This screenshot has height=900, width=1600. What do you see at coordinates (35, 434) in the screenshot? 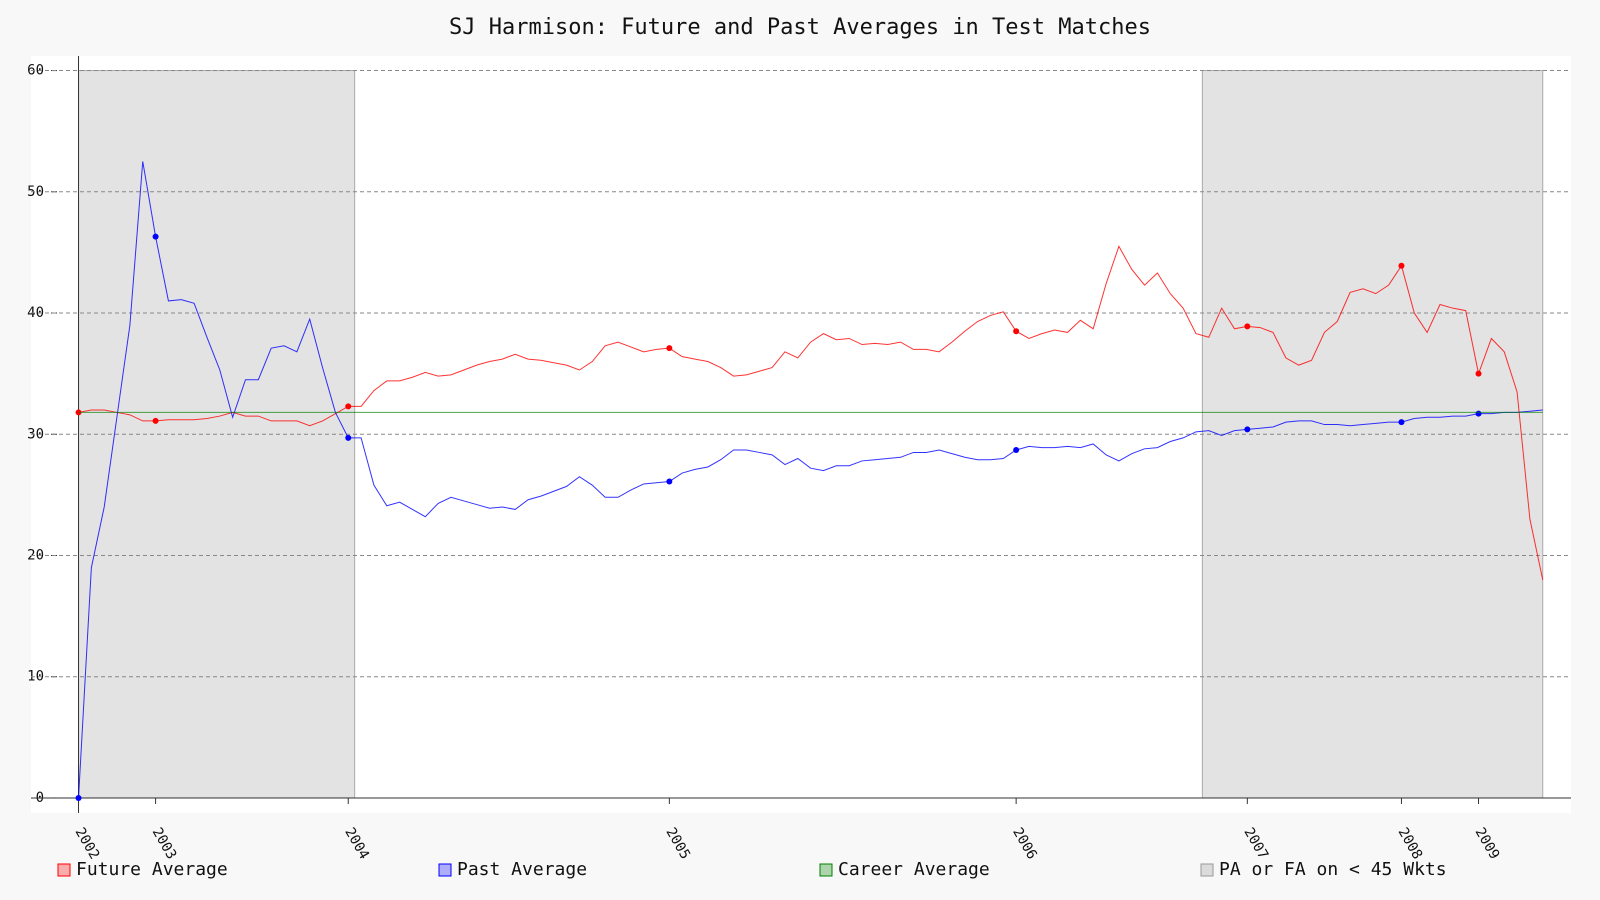
I see `y-tick-label: 30` at bounding box center [35, 434].